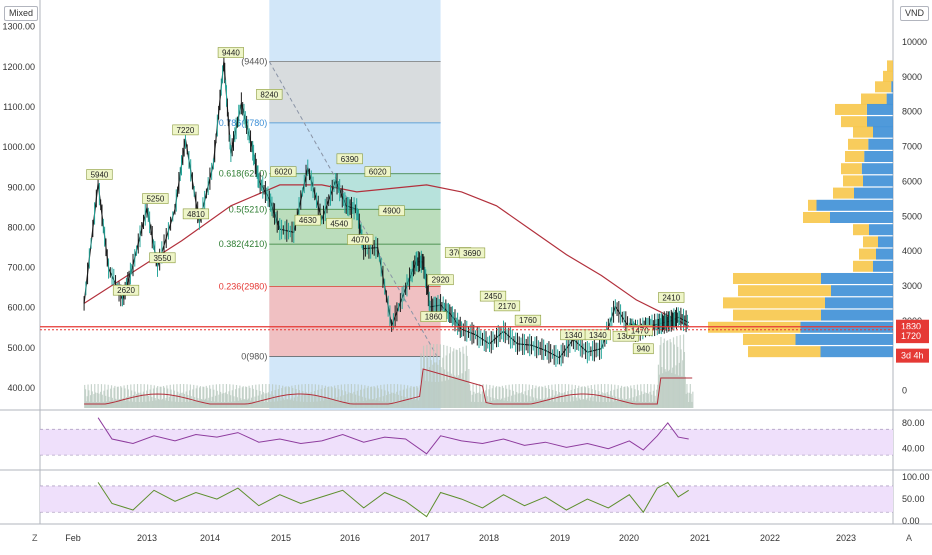  Describe the element at coordinates (21, 13) in the screenshot. I see `mode-label: Mixed` at that location.